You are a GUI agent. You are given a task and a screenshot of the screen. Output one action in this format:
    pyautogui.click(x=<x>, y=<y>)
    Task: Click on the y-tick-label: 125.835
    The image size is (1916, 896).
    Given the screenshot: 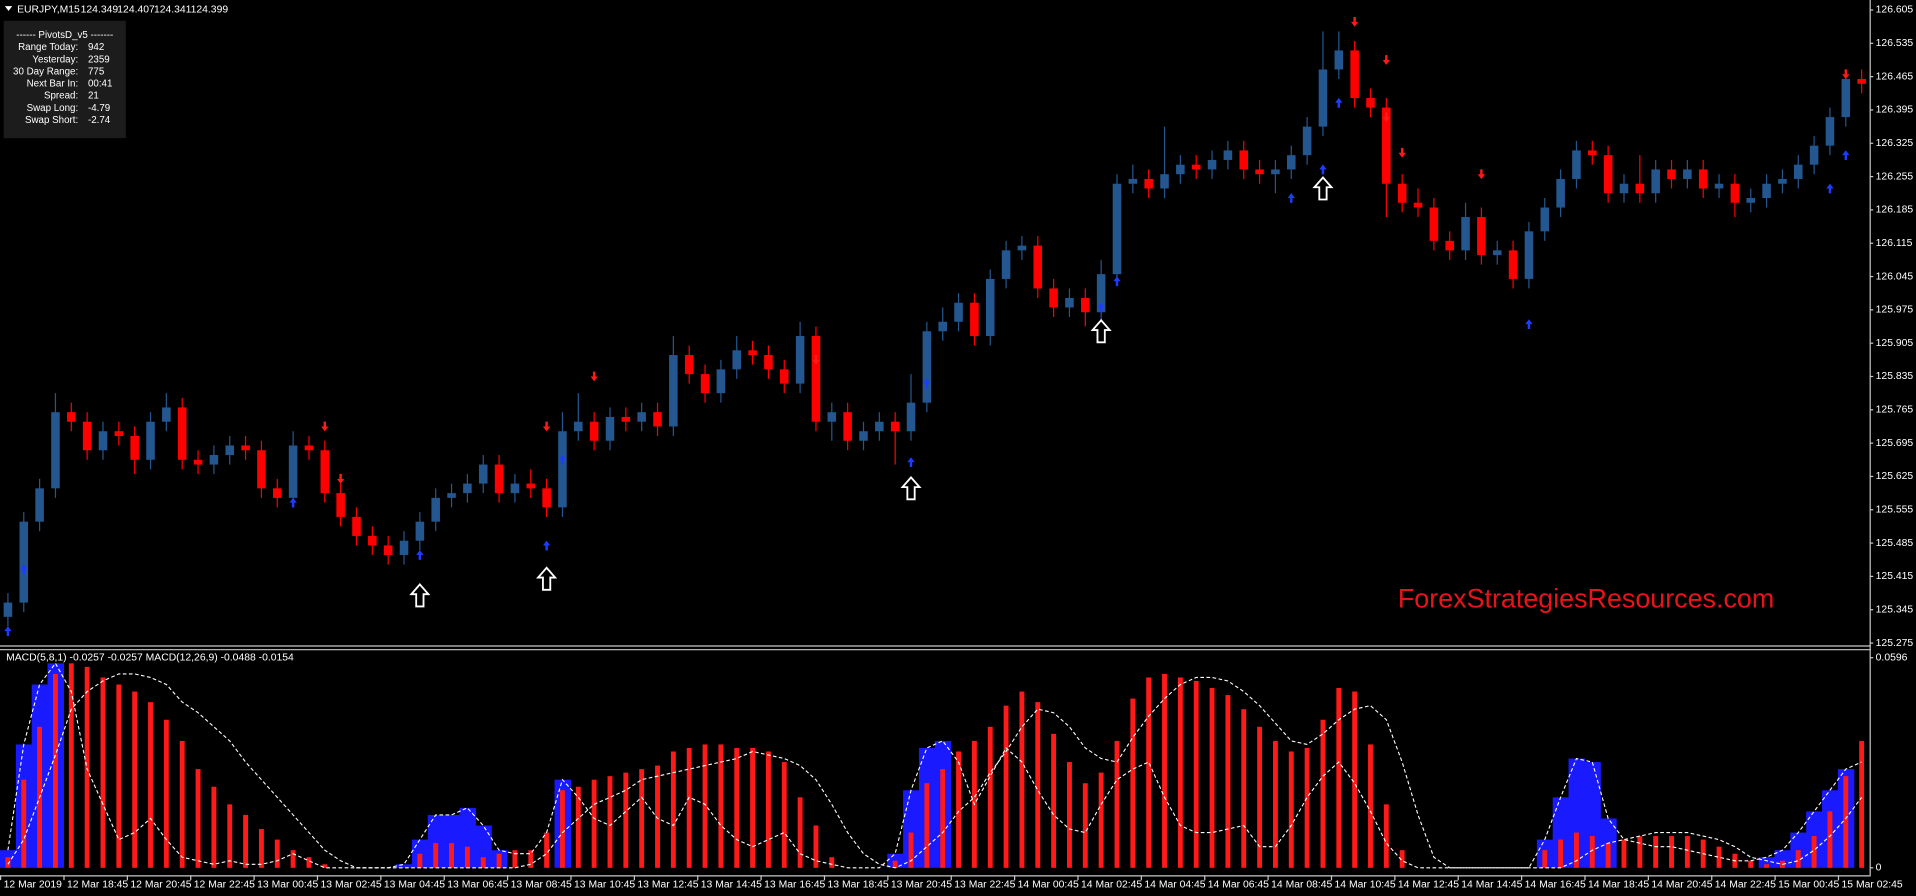 What is the action you would take?
    pyautogui.click(x=1895, y=376)
    